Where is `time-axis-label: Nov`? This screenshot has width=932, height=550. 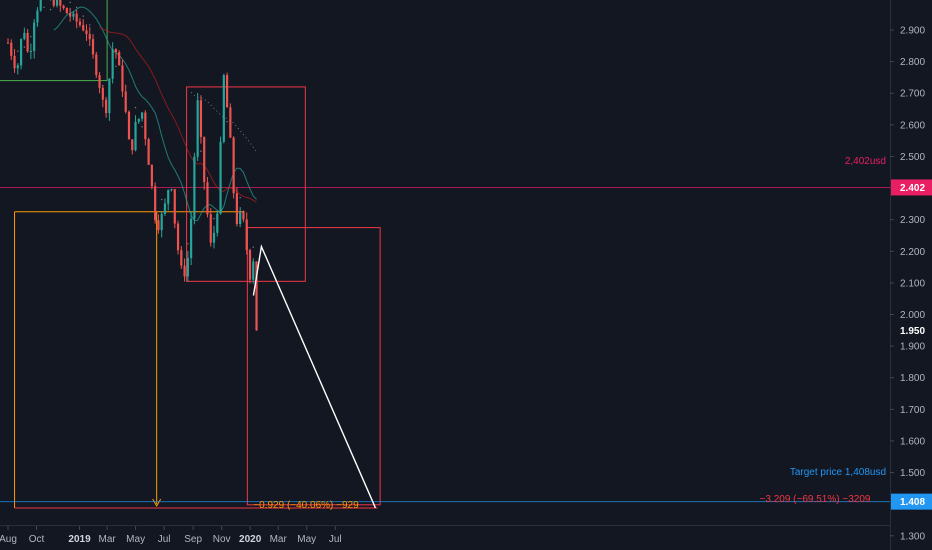
time-axis-label: Nov is located at coordinates (222, 539).